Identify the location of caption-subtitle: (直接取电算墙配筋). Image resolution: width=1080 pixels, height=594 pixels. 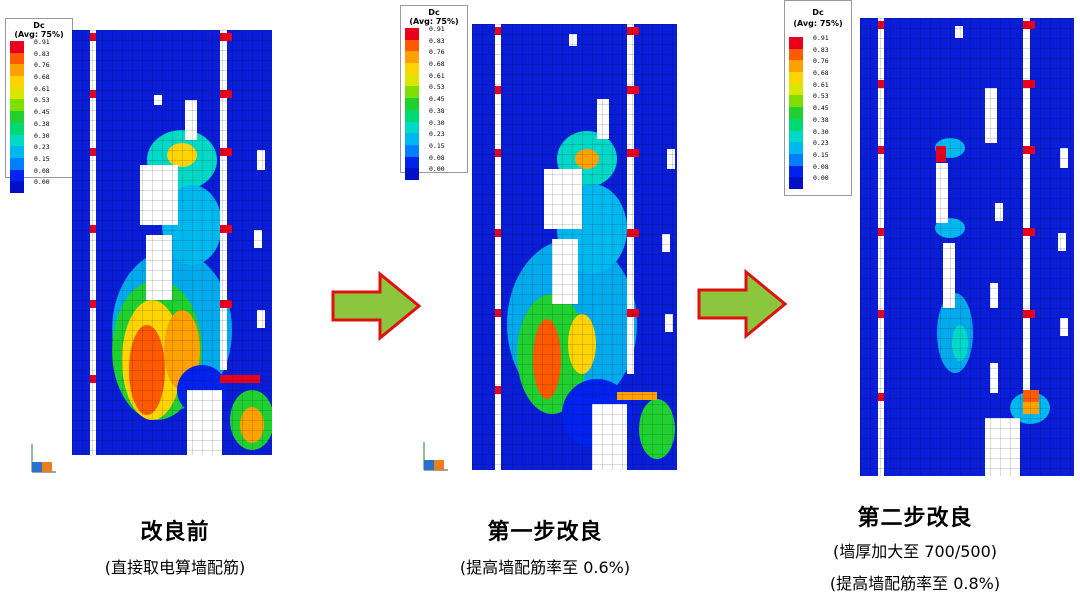
(175, 567).